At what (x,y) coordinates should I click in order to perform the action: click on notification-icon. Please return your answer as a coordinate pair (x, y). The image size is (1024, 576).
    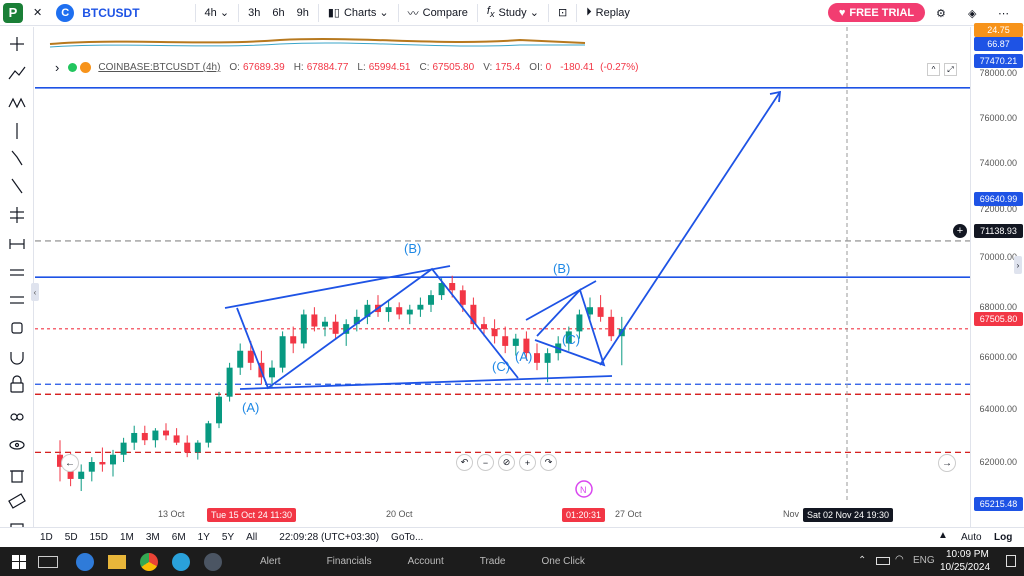
    Looking at the image, I should click on (1011, 561).